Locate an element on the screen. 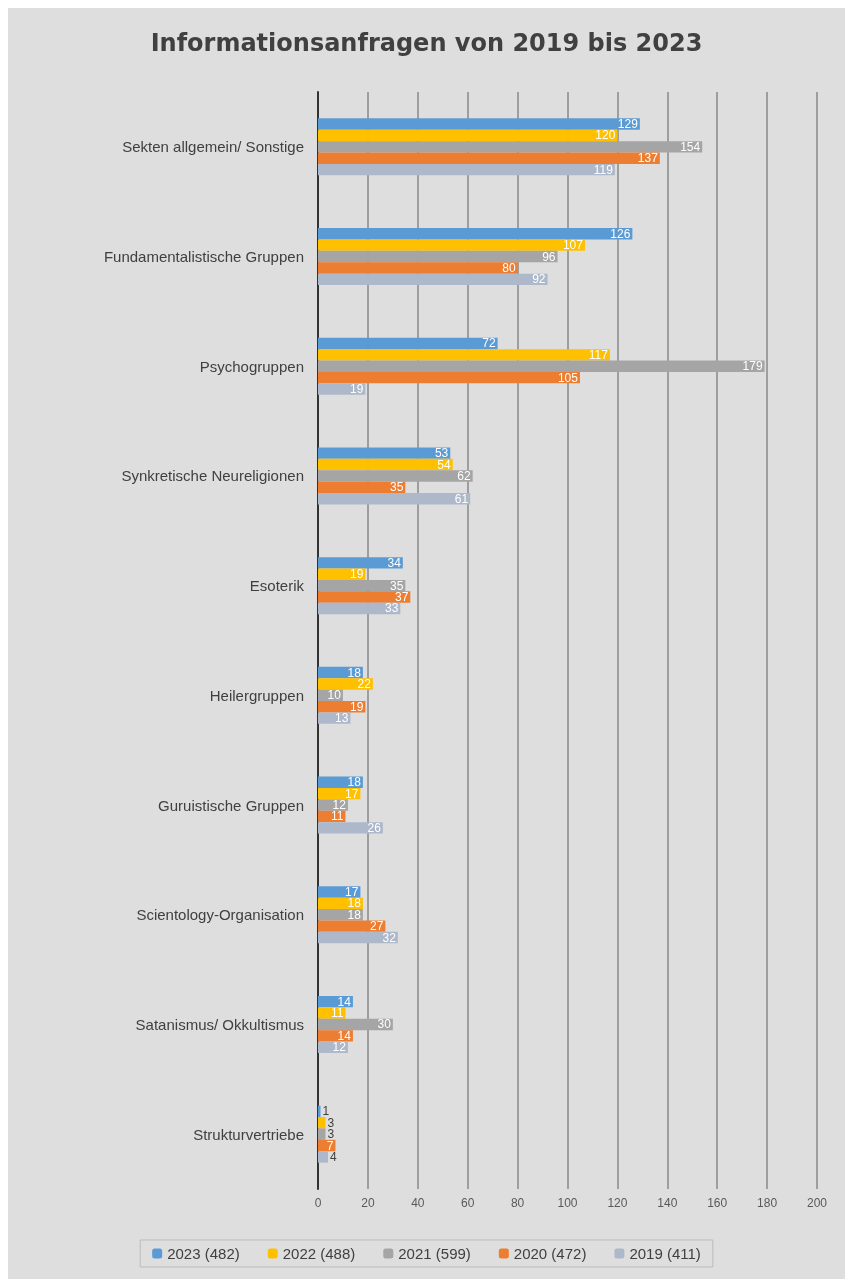  x-tick-label: 100 is located at coordinates (567, 1203).